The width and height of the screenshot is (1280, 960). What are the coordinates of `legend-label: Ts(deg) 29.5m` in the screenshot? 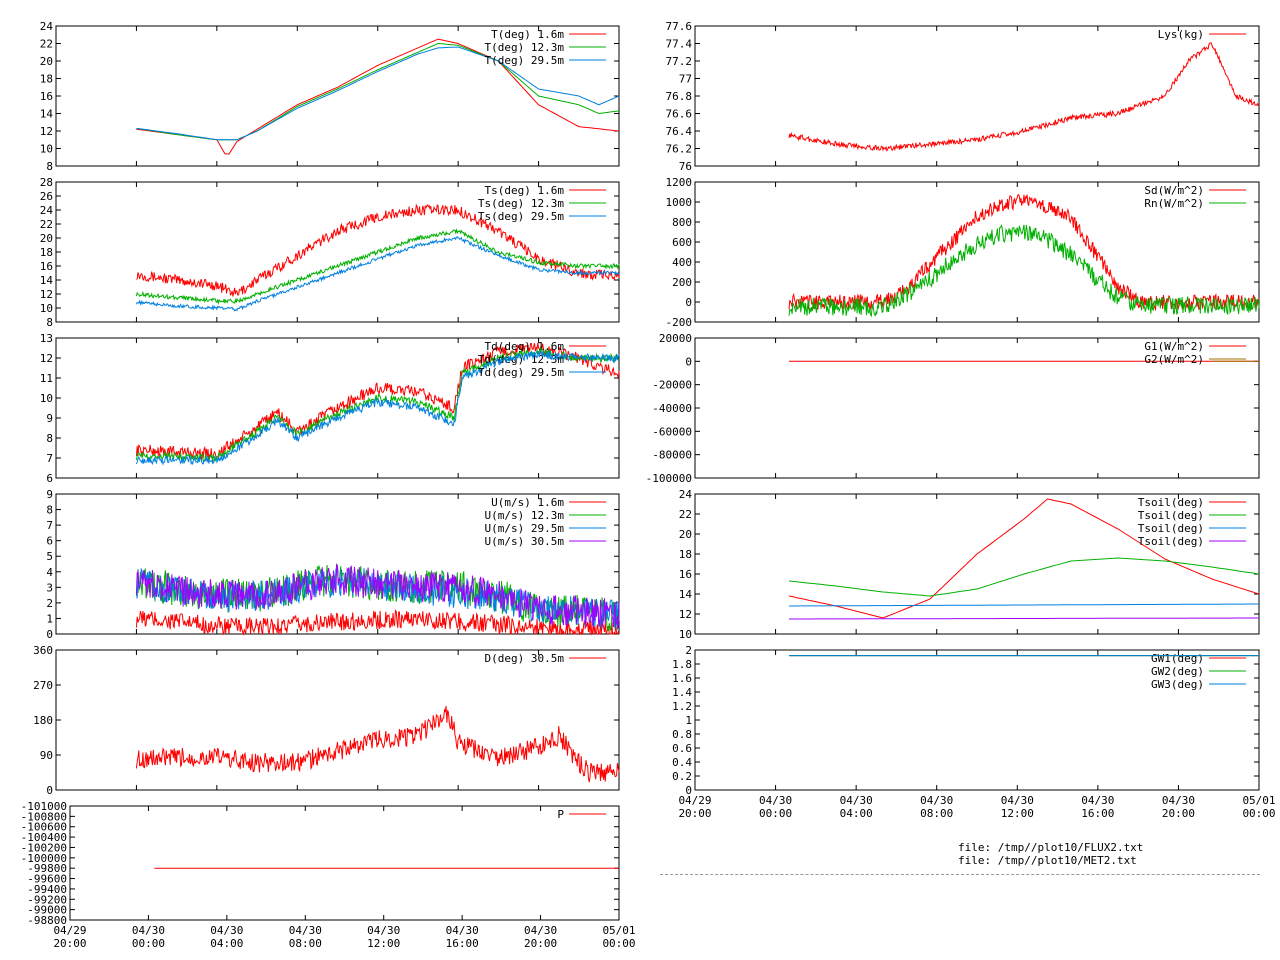 It's located at (521, 216).